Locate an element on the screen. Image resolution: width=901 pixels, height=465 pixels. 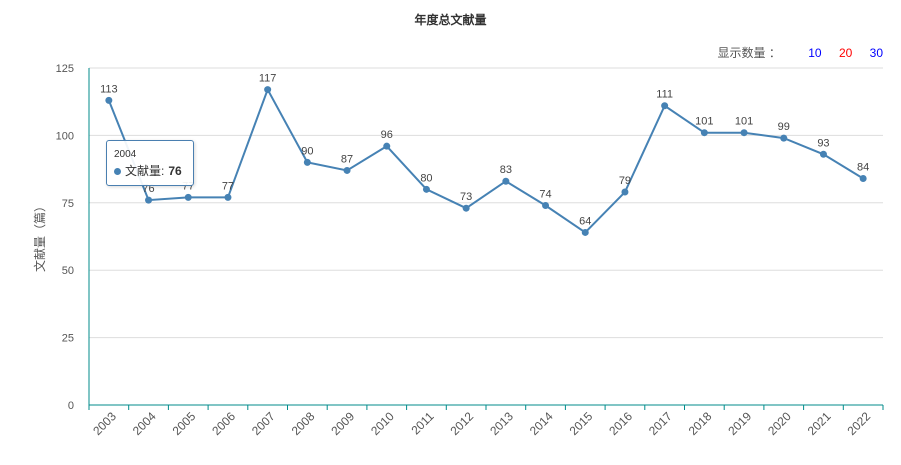
data-label: 93 is located at coordinates (823, 143).